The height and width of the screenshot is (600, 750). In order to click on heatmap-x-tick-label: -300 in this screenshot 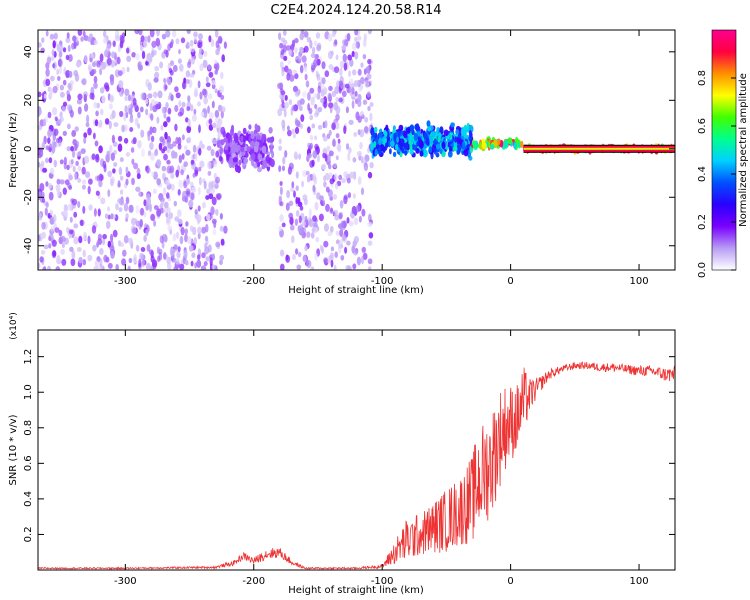, I will do `click(125, 281)`.